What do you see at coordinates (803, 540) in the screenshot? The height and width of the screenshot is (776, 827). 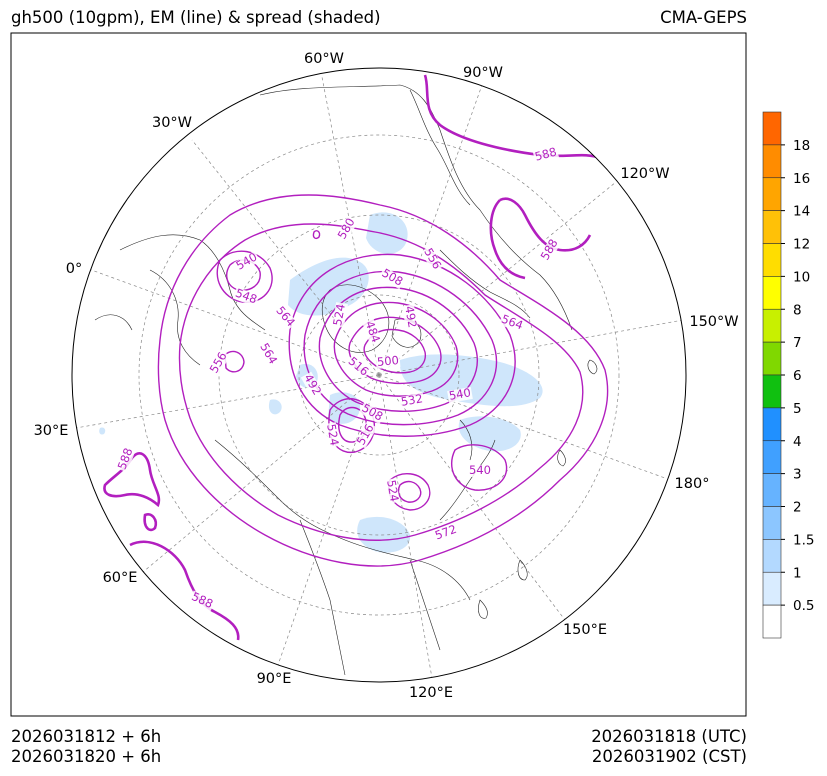 I see `colorbar-label: 1.5` at bounding box center [803, 540].